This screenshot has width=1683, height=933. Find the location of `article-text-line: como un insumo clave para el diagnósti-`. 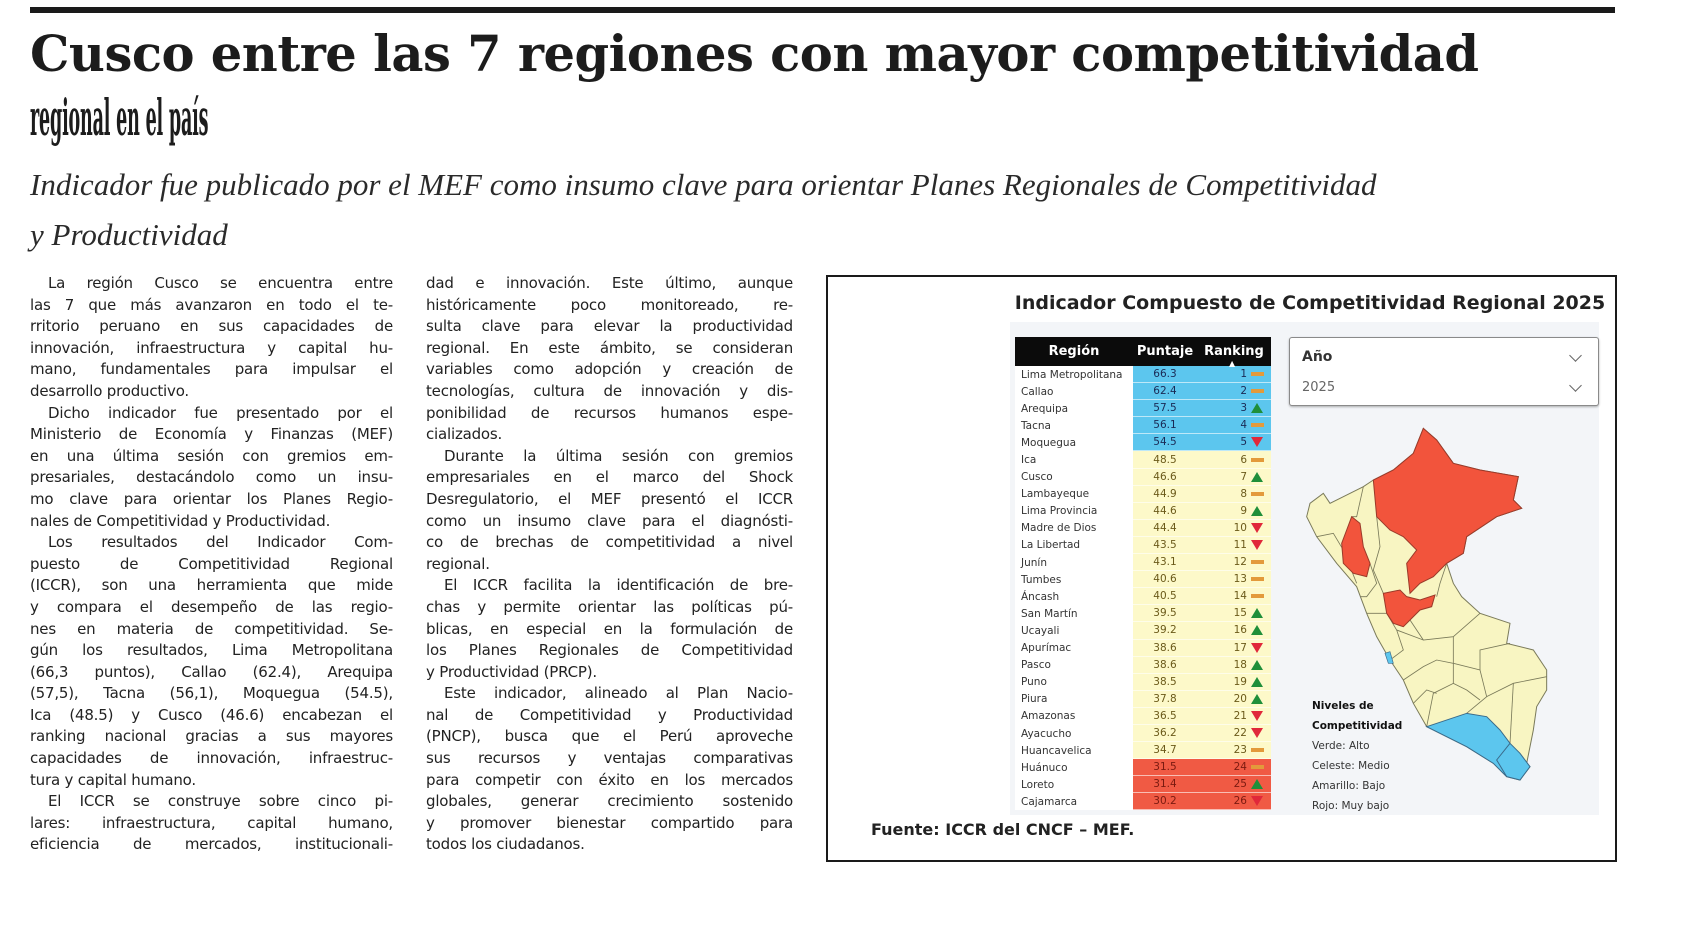

article-text-line: como un insumo clave para el diagnósti- is located at coordinates (609, 520).